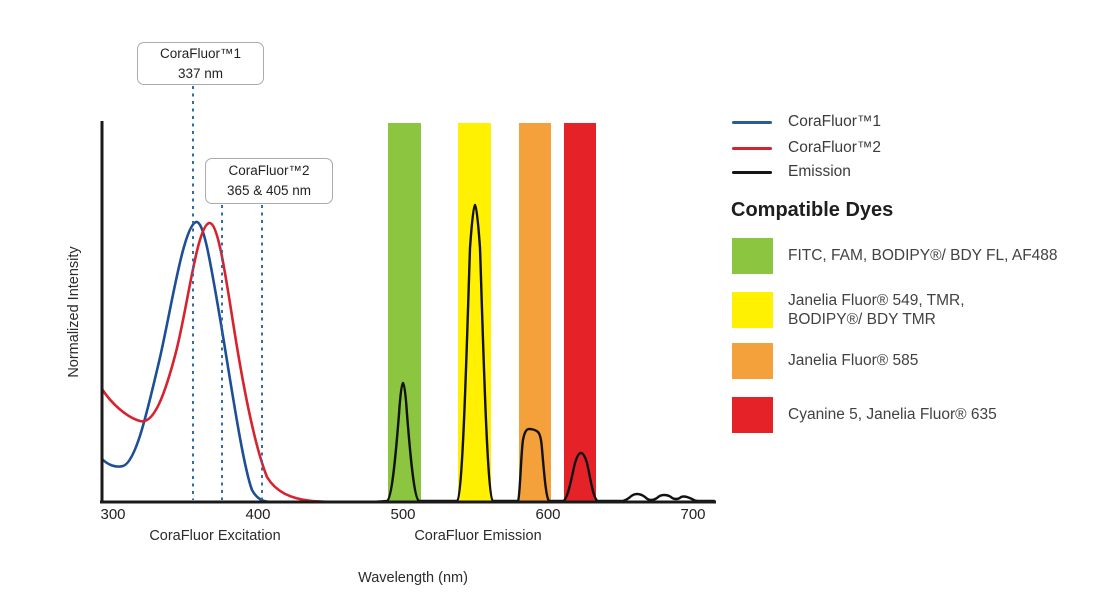  Describe the element at coordinates (853, 361) in the screenshot. I see `orange-dye-label: Janelia Fluor® 585` at that location.